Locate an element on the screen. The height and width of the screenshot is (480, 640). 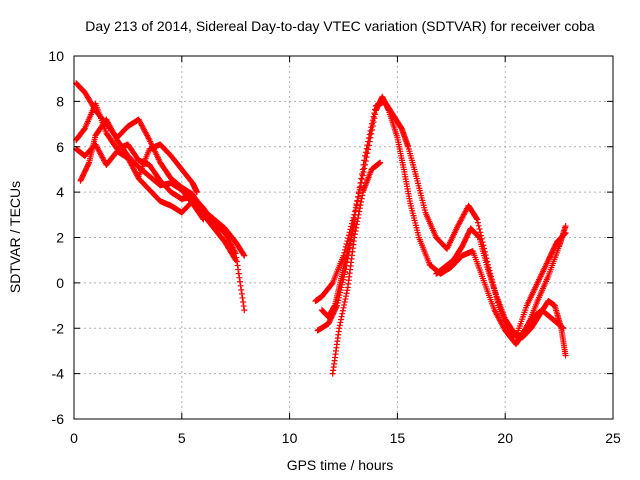
y-tick-label: 0 is located at coordinates (60, 283).